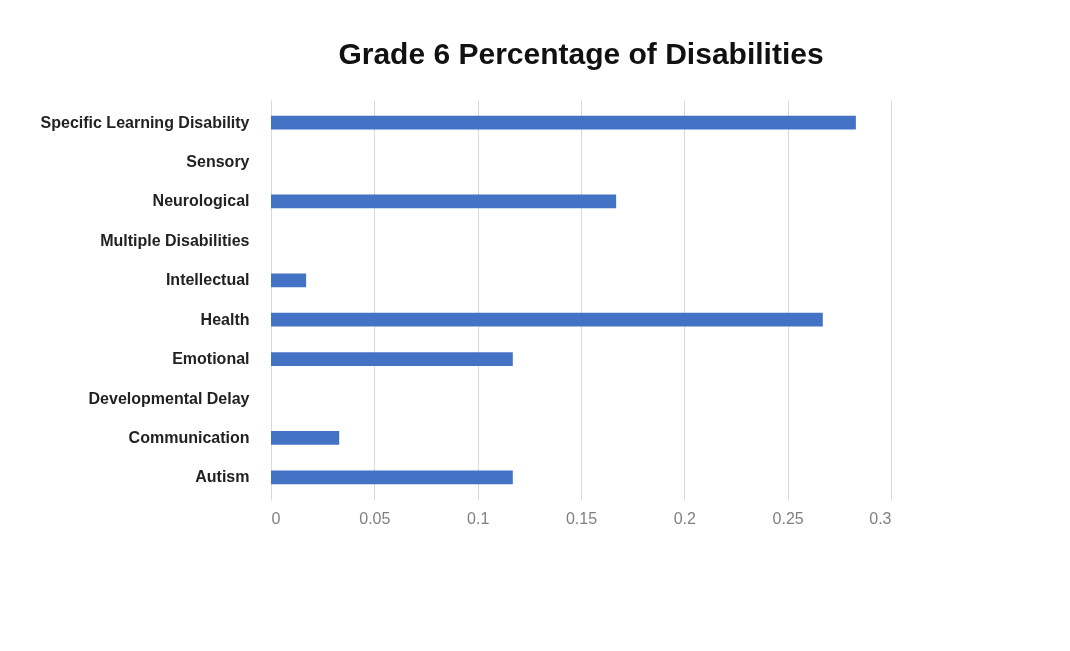 The image size is (1070, 651). Describe the element at coordinates (218, 162) in the screenshot. I see `y-tick-label: Sensory` at that location.